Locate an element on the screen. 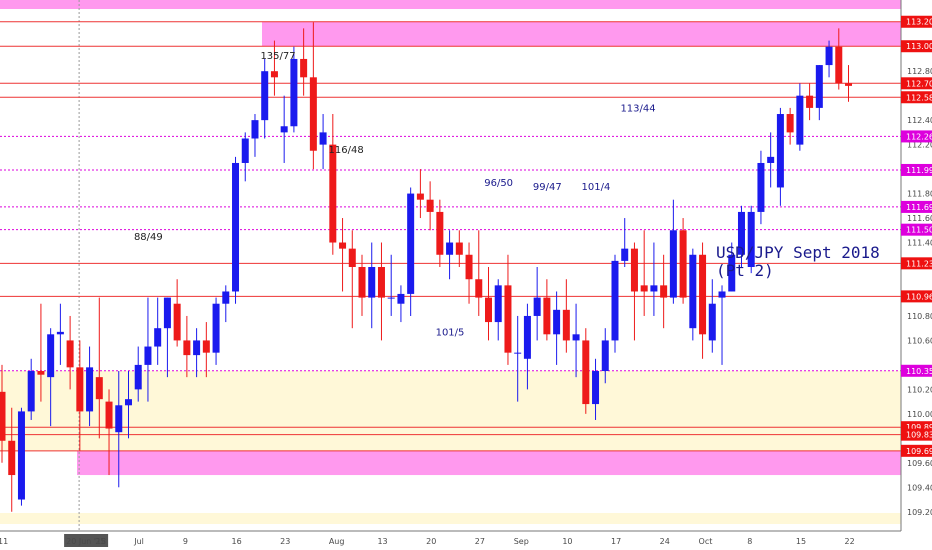  annotation-label: 101/4 is located at coordinates (596, 187).